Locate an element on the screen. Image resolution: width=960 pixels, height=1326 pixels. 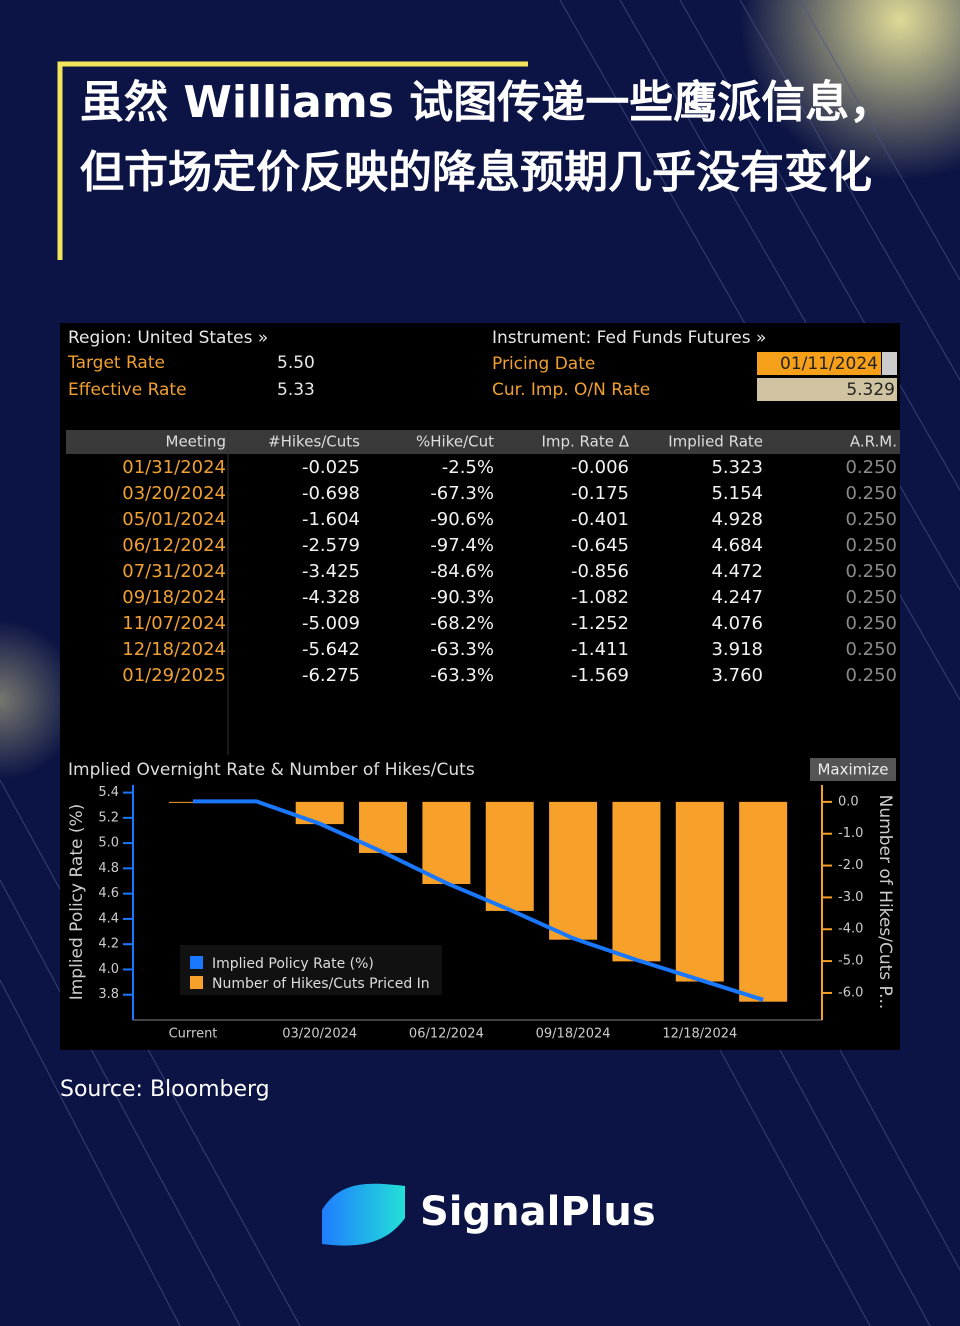
field-label: Pricing Date is located at coordinates (543, 364).